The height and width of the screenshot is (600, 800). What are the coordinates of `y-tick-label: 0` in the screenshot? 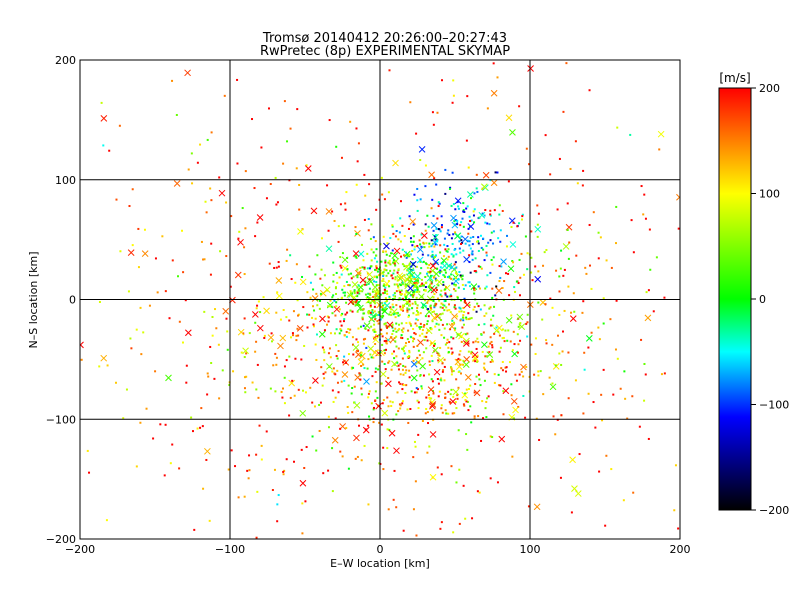 It's located at (72, 300).